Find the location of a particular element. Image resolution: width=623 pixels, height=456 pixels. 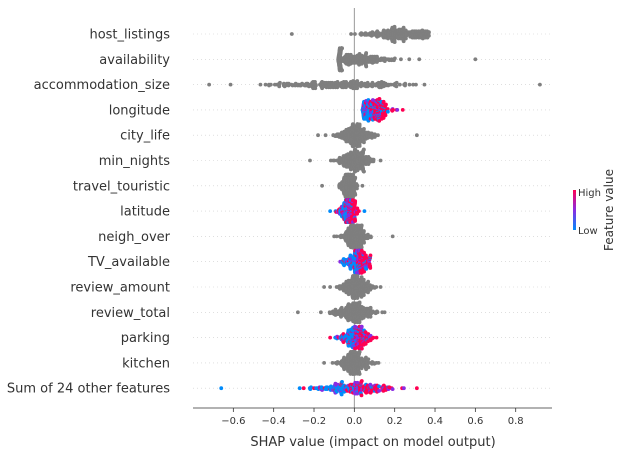

colorbar-title: Feature value is located at coordinates (609, 210).